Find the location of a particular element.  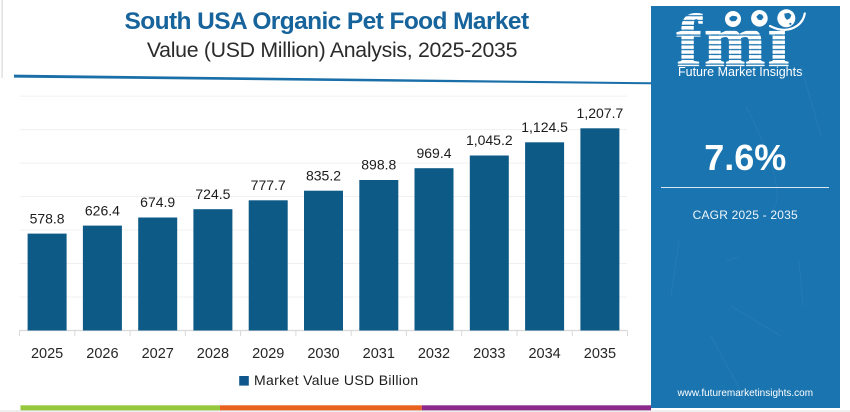

svg-text: 2030 is located at coordinates (323, 354).